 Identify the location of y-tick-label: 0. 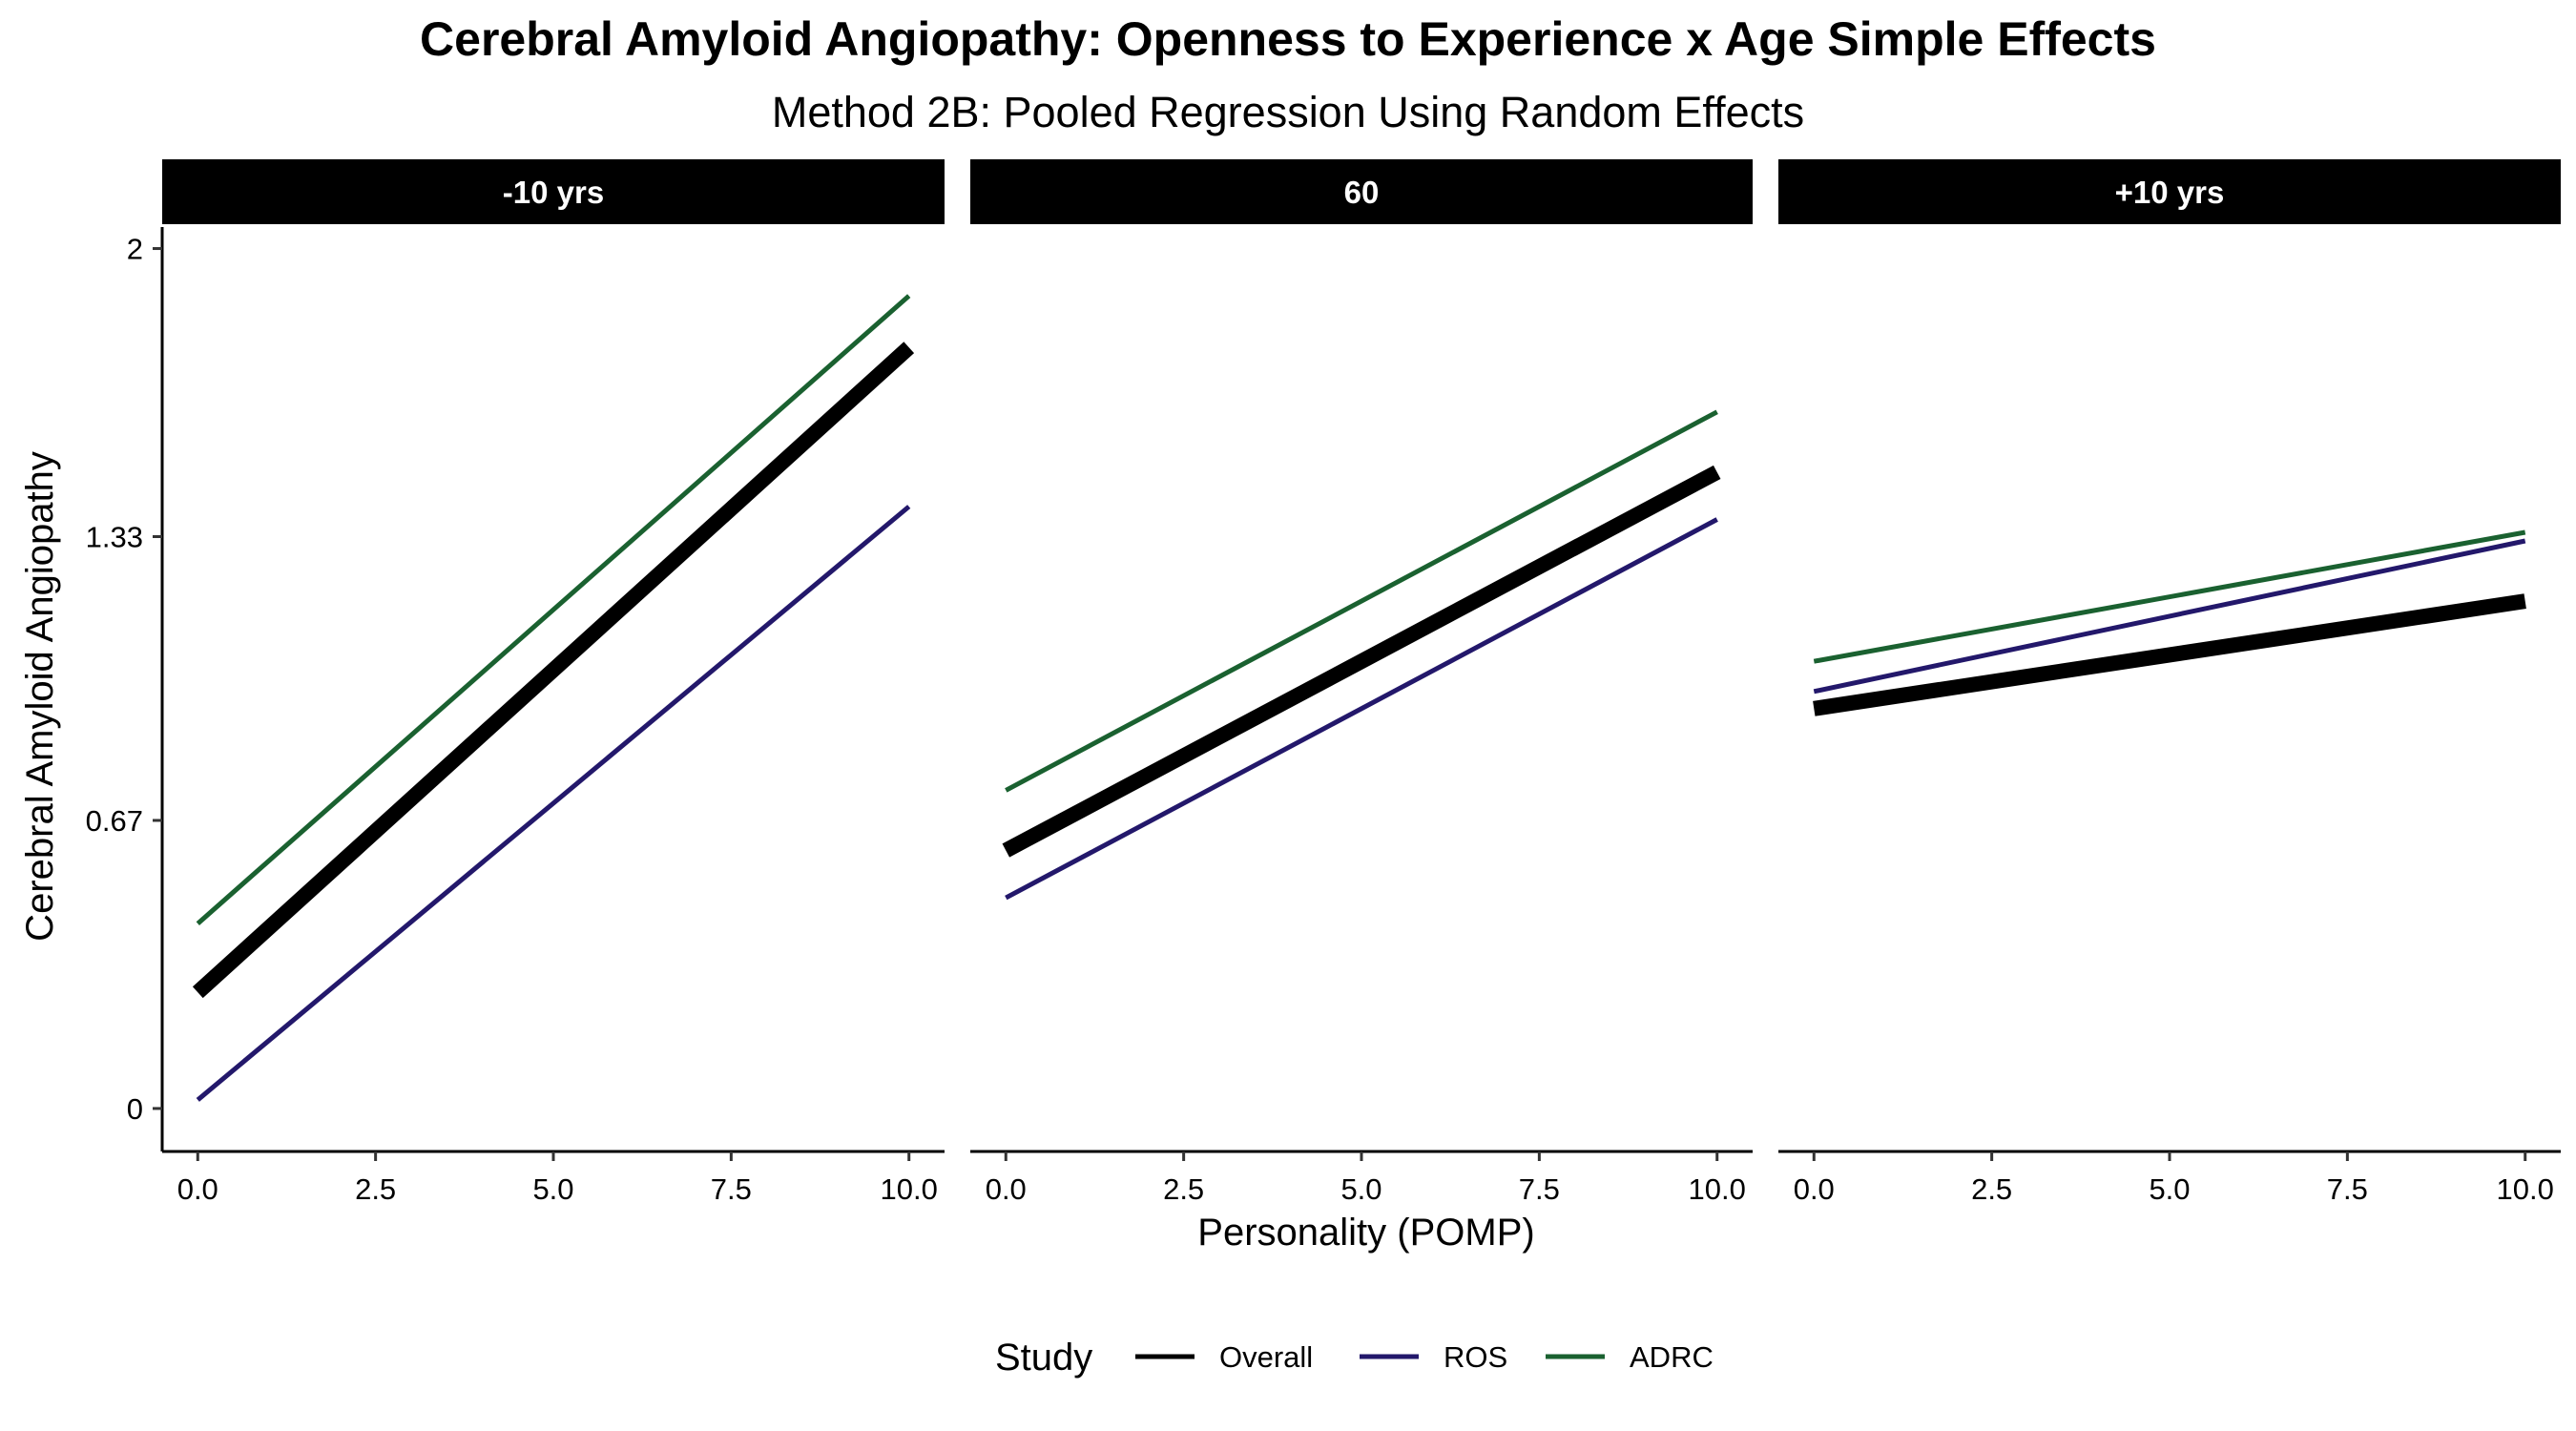
(135, 1109).